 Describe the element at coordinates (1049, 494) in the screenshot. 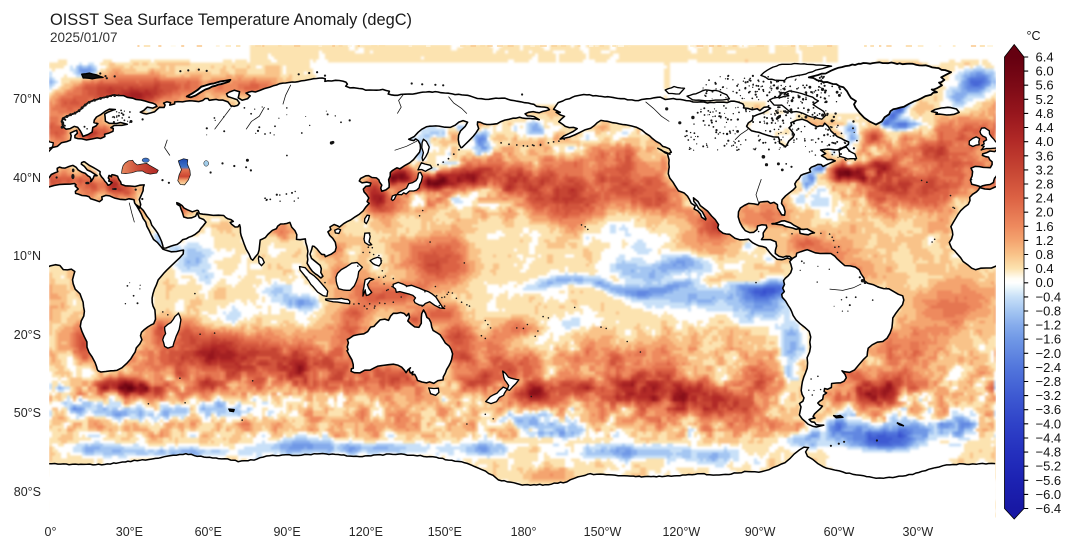

I see `svg-text: −6.0` at that location.